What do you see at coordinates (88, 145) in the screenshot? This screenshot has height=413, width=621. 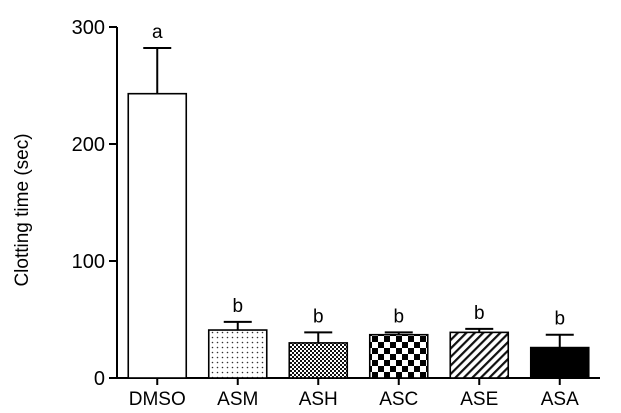 I see `y-tick-label: 200` at bounding box center [88, 145].